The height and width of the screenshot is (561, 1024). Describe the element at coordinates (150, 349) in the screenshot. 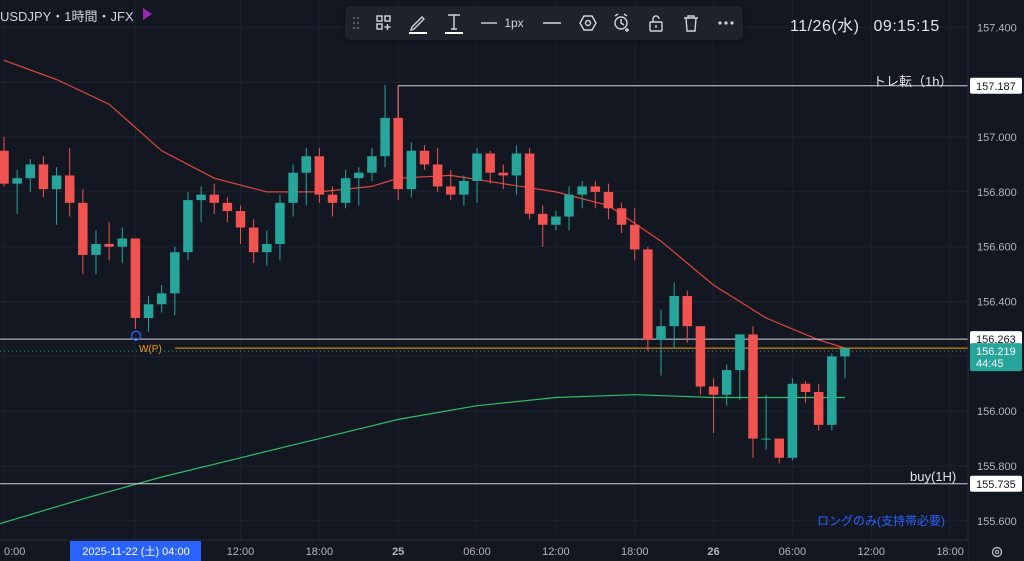

I see `pivot-label: W(P)` at that location.